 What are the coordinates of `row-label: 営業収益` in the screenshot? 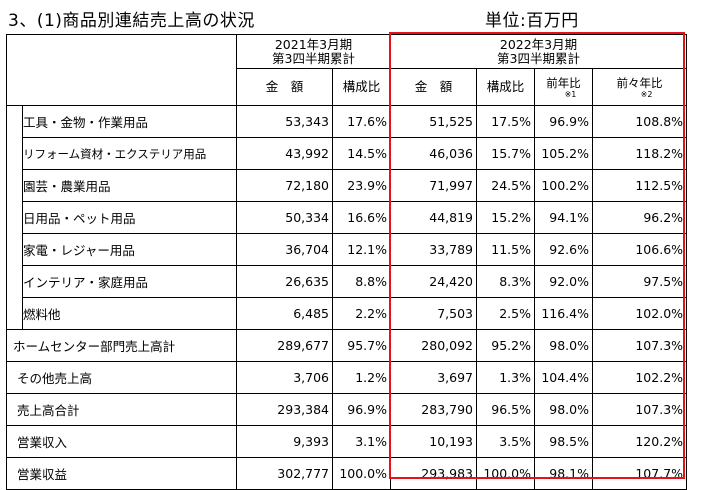 It's located at (121, 473).